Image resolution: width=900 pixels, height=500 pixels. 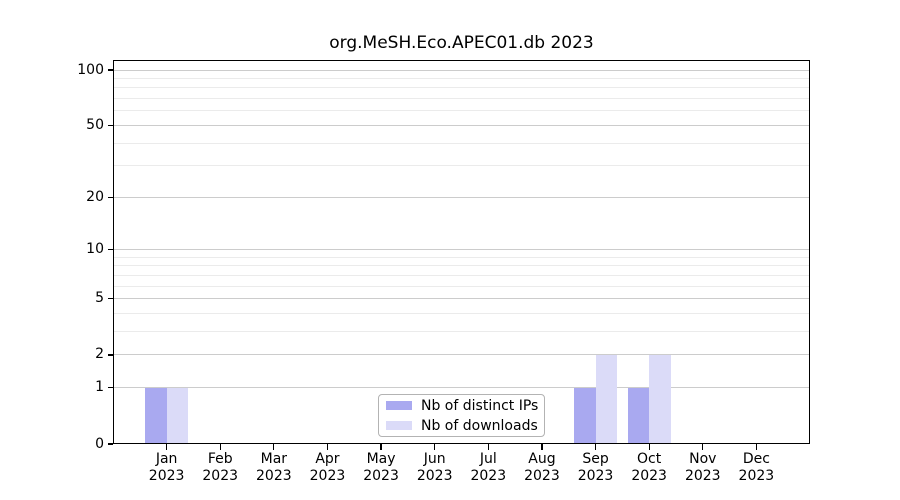 What do you see at coordinates (638, 415) in the screenshot?
I see `bar-distinct-ips-oct` at bounding box center [638, 415].